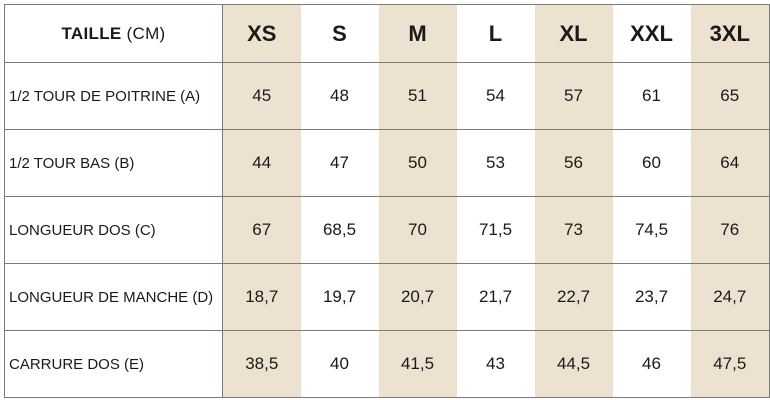 The image size is (770, 400). I want to click on header-label: TAILLE, so click(91, 33).